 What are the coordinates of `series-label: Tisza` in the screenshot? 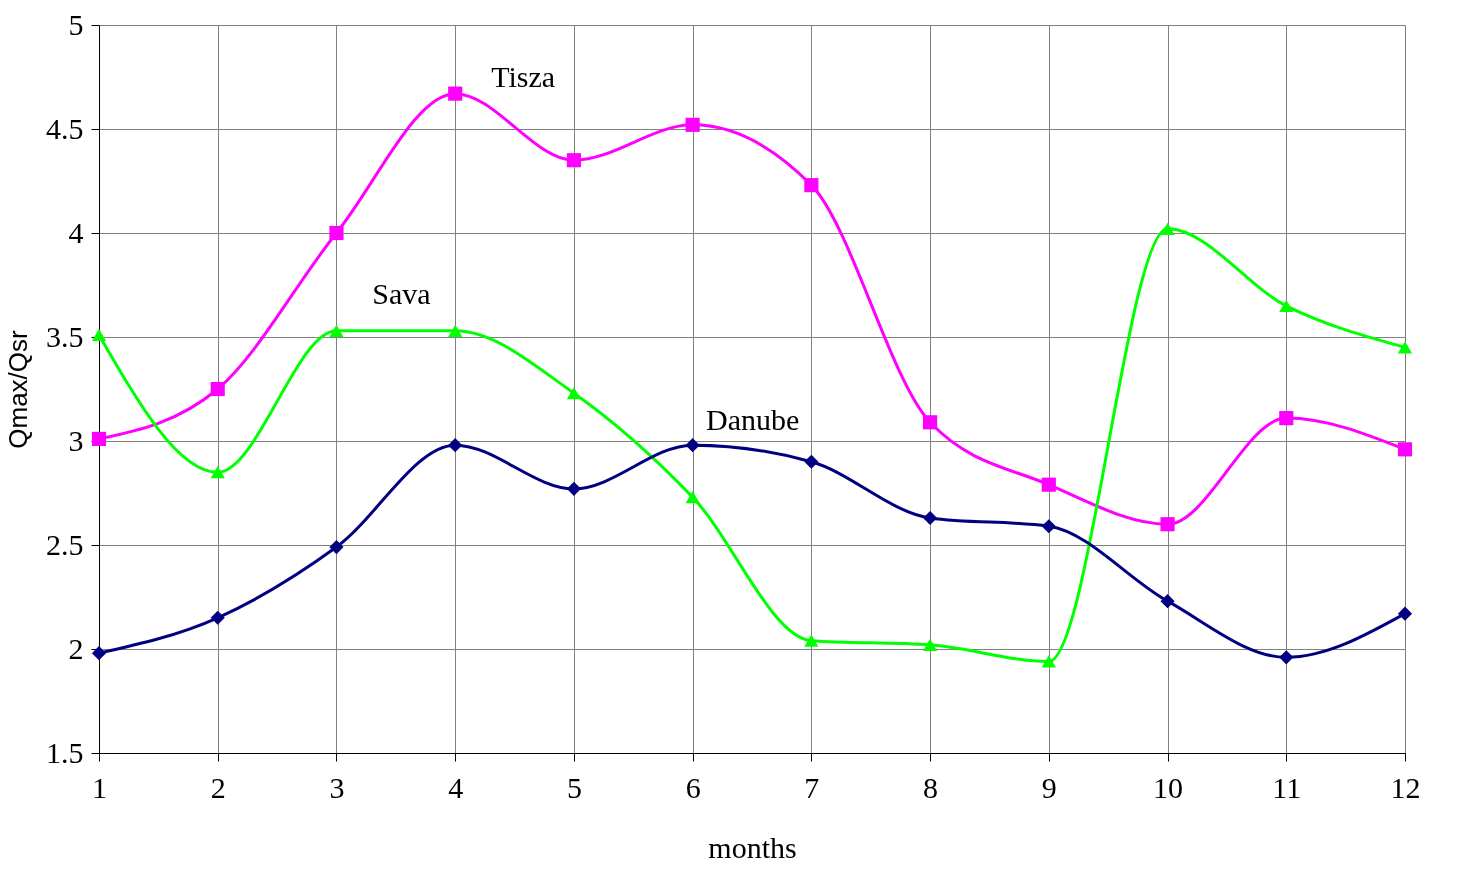 It's located at (523, 76).